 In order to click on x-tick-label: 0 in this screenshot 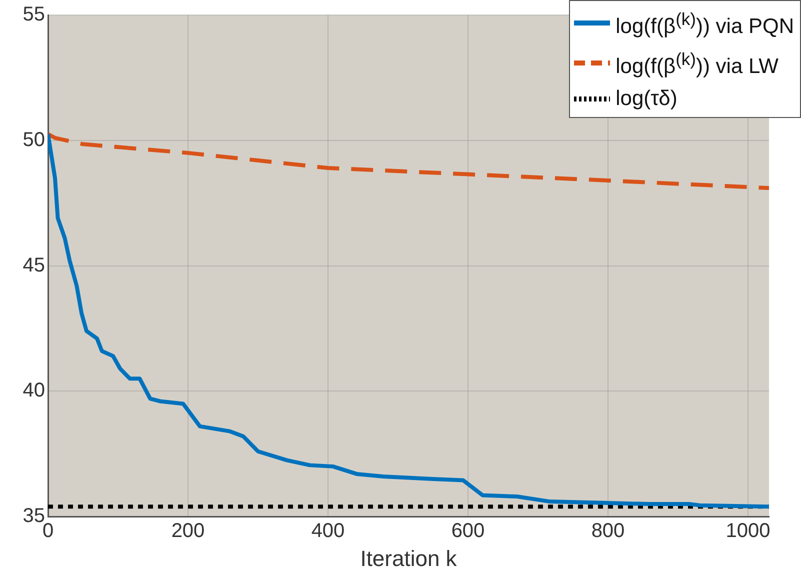, I will do `click(48, 531)`.